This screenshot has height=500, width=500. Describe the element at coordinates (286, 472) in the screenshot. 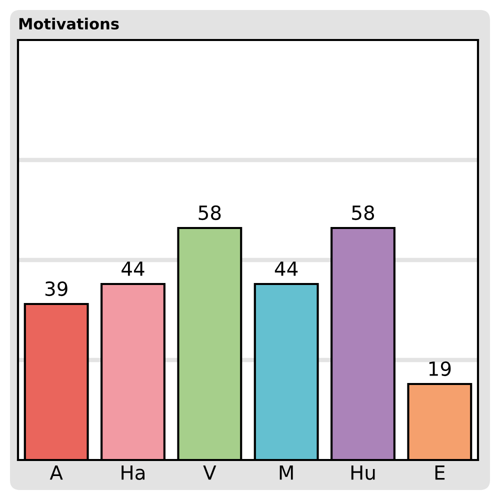

I see `x-tick-label: M` at that location.